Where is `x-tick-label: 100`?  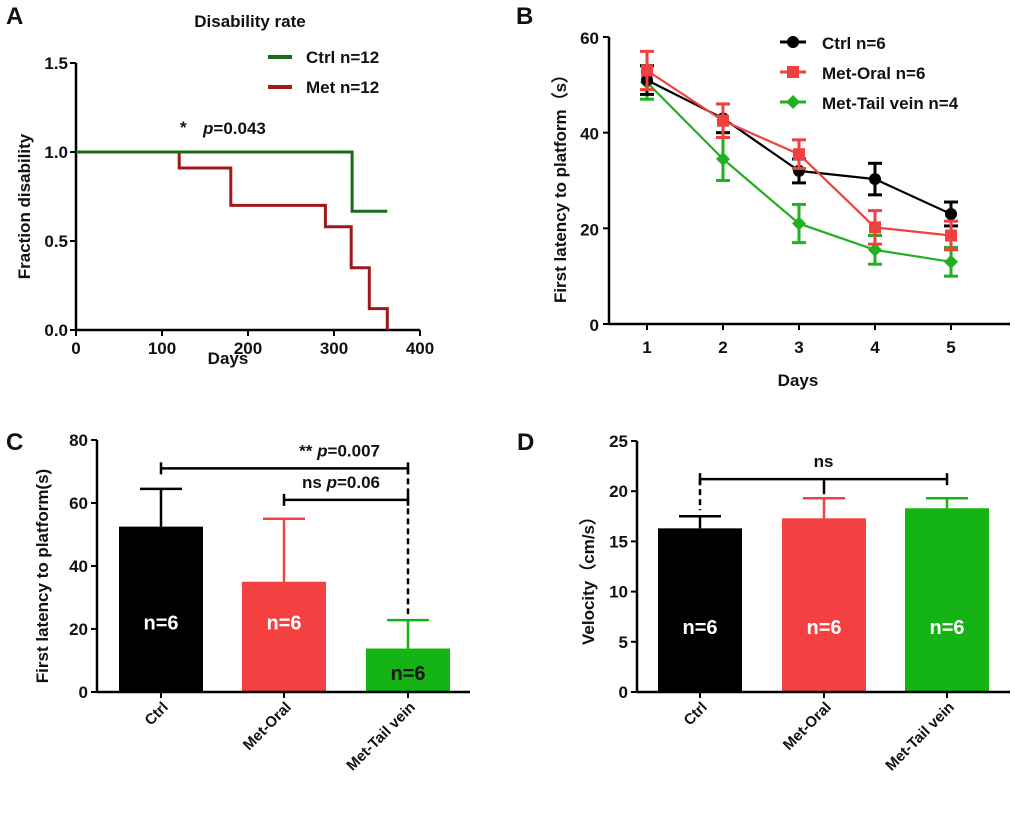 x-tick-label: 100 is located at coordinates (162, 348).